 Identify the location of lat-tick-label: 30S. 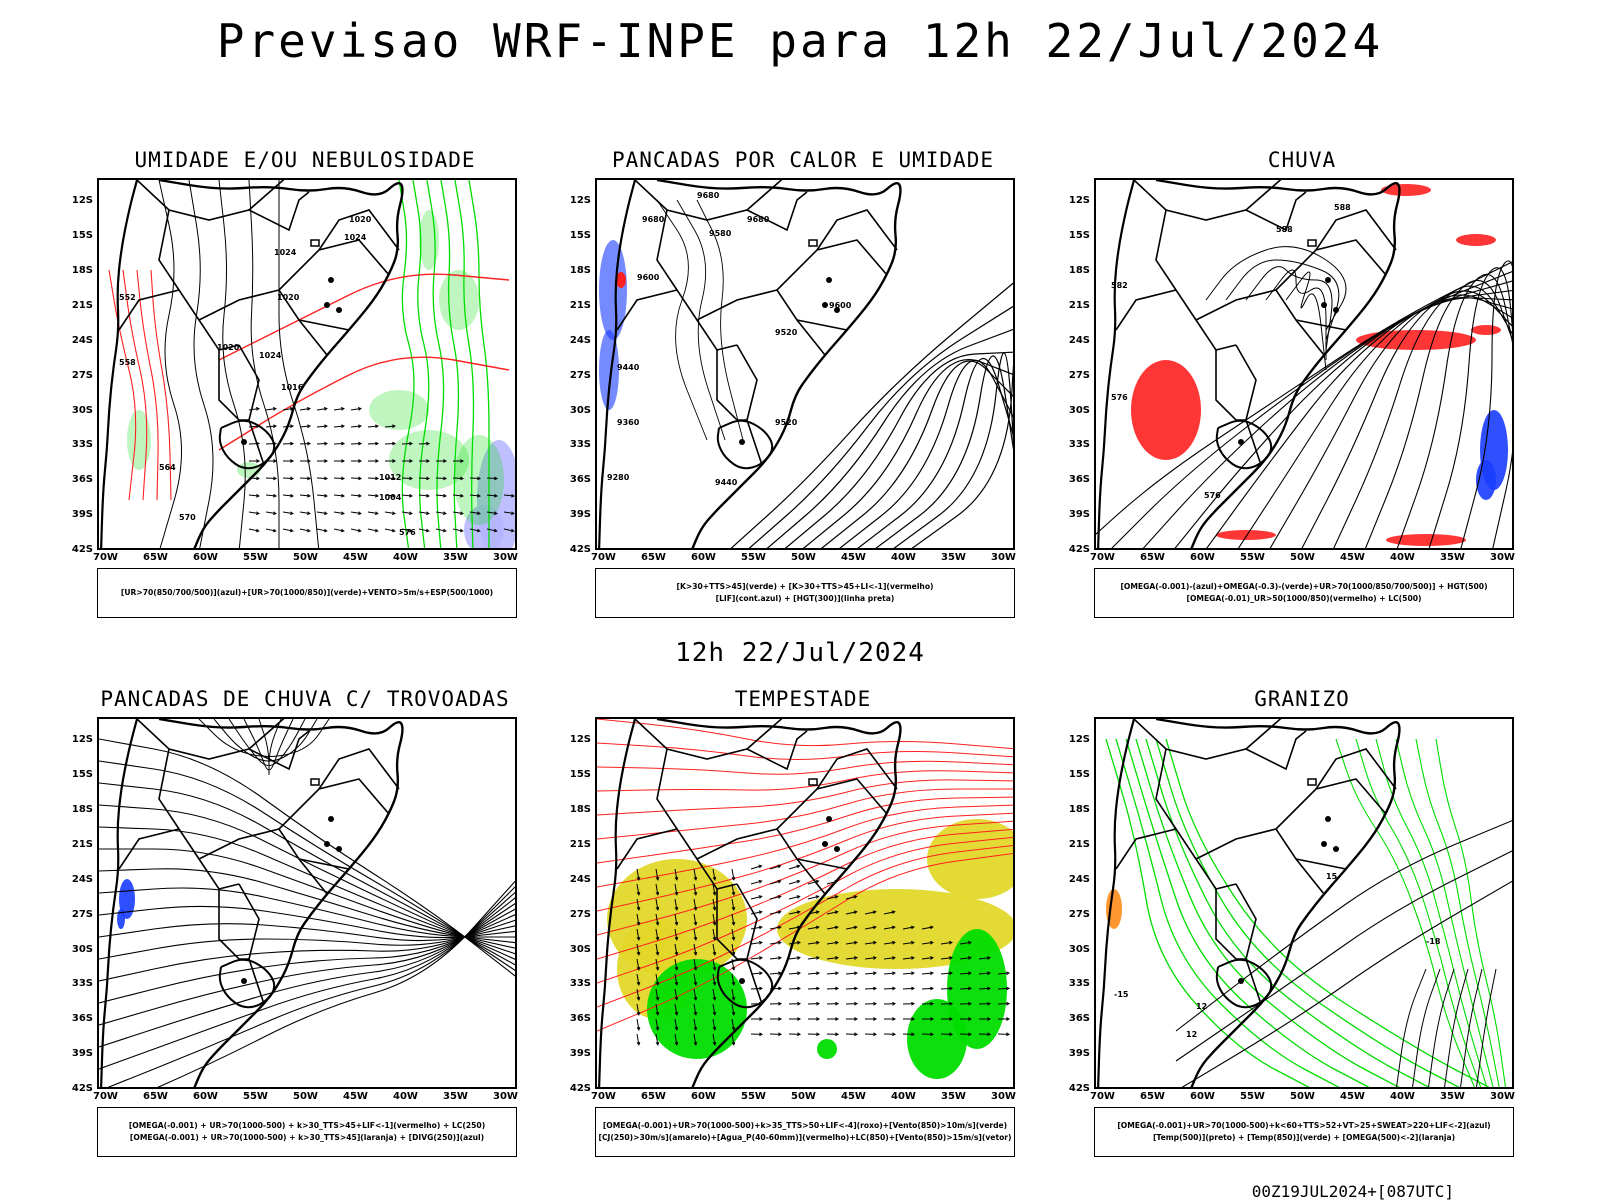
(1079, 949).